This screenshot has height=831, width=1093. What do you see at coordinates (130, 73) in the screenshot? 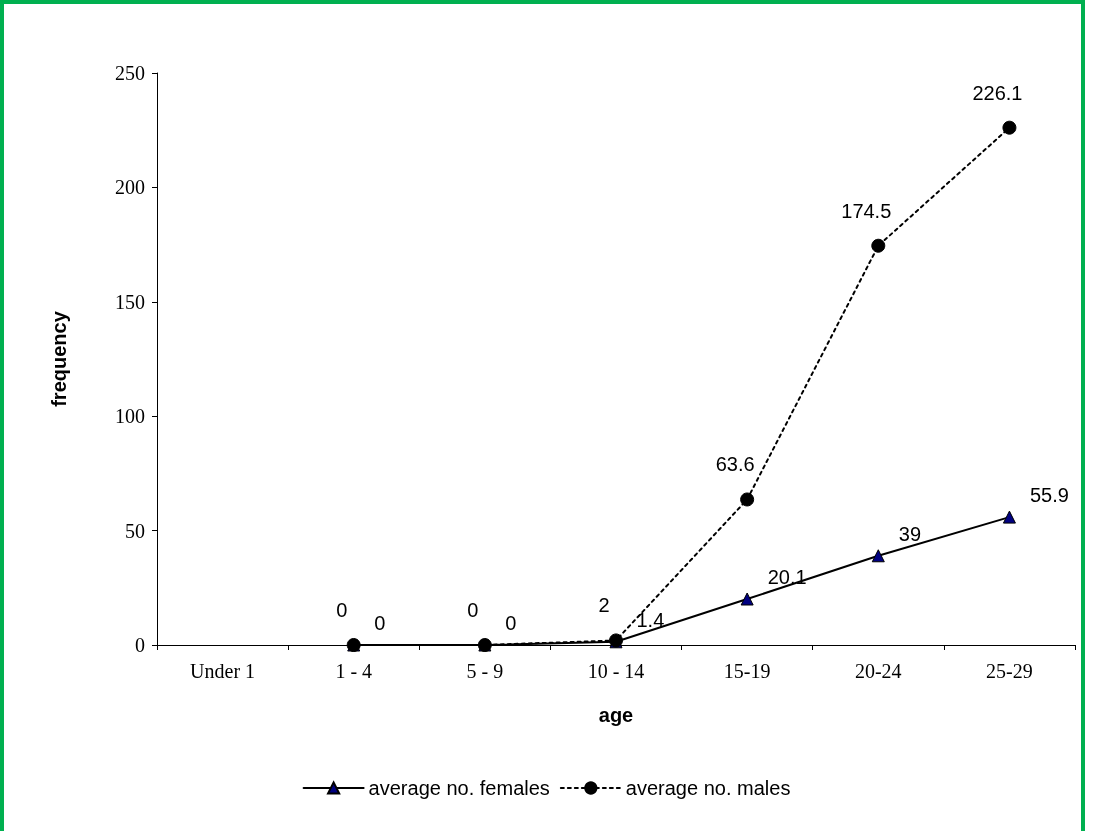
I see `y-tick-label: 250` at bounding box center [130, 73].